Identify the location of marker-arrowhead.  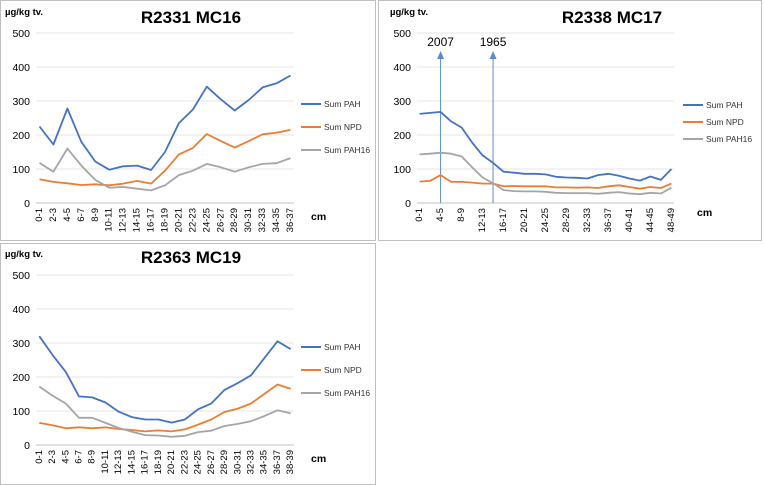
(441, 55).